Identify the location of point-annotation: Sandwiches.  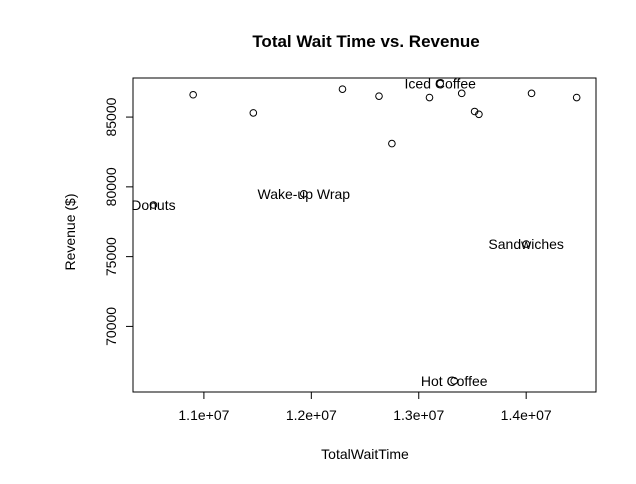
(526, 244).